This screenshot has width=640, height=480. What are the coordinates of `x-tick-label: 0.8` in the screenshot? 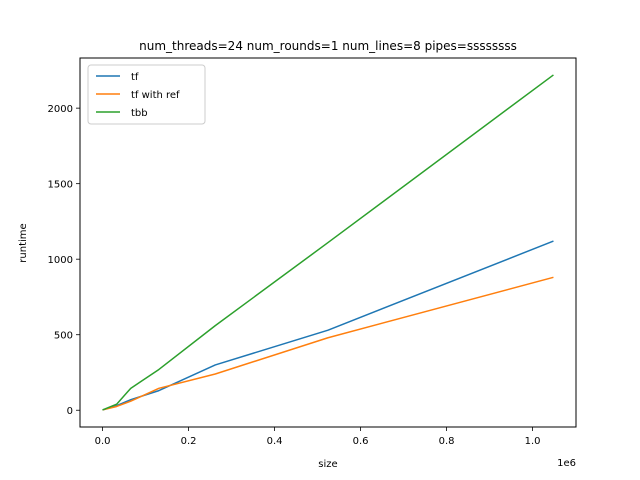 It's located at (447, 441).